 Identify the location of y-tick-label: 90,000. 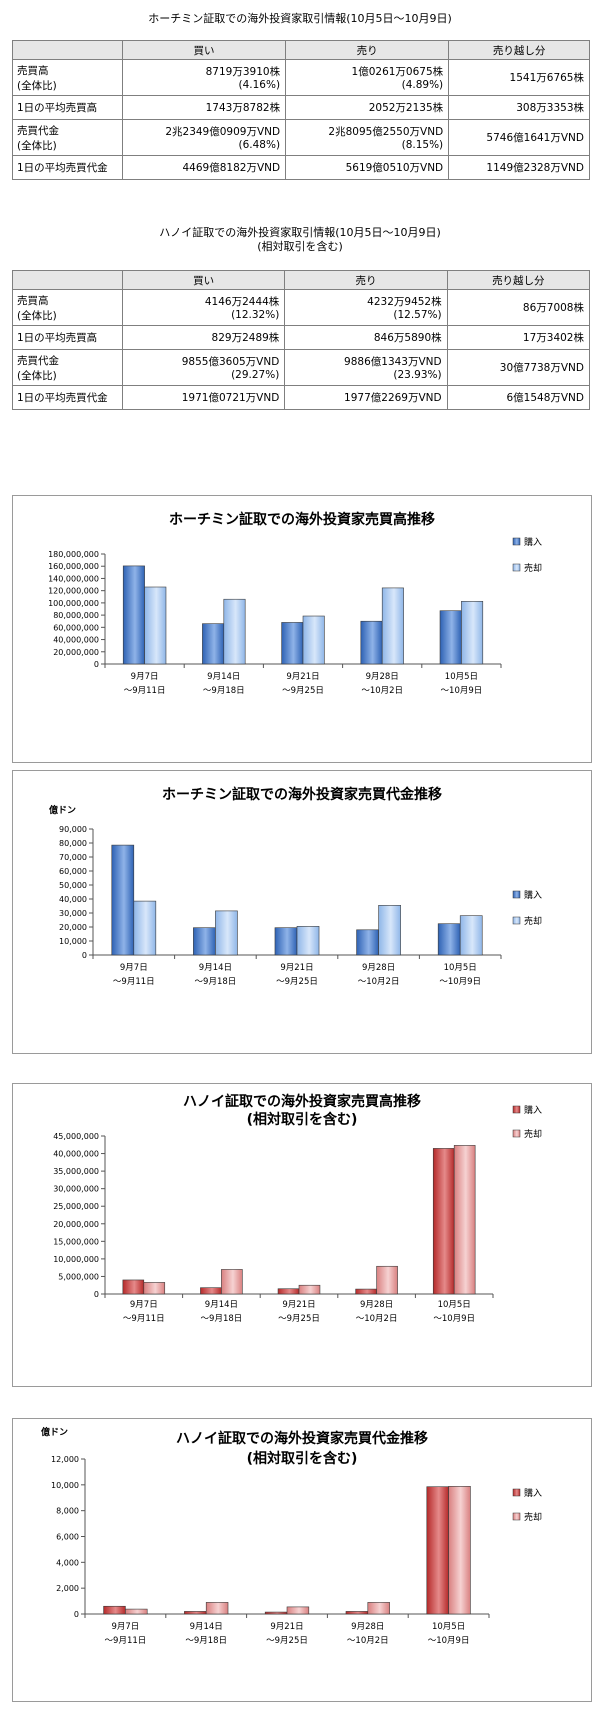
(73, 829).